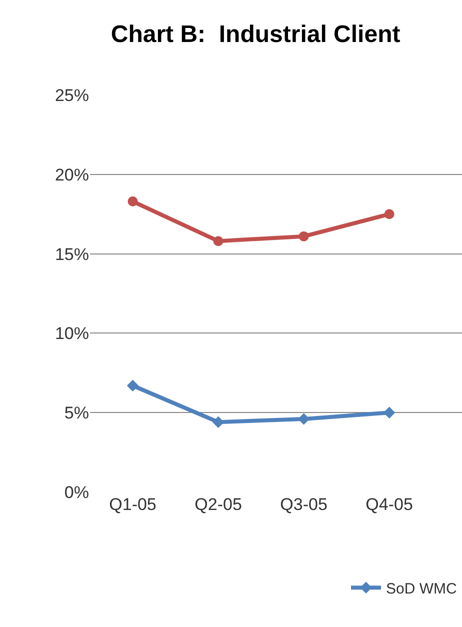  I want to click on x-tick-label: Q2-05, so click(218, 504).